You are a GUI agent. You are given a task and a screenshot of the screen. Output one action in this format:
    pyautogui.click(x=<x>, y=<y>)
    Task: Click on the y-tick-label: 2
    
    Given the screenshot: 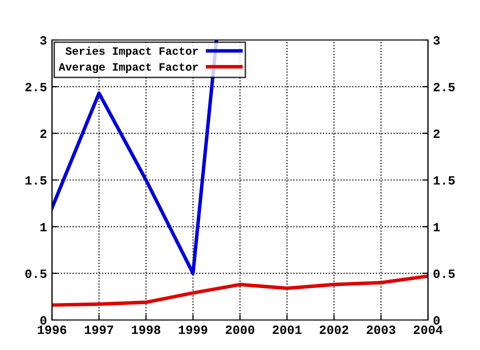 What is the action you would take?
    pyautogui.click(x=43, y=134)
    